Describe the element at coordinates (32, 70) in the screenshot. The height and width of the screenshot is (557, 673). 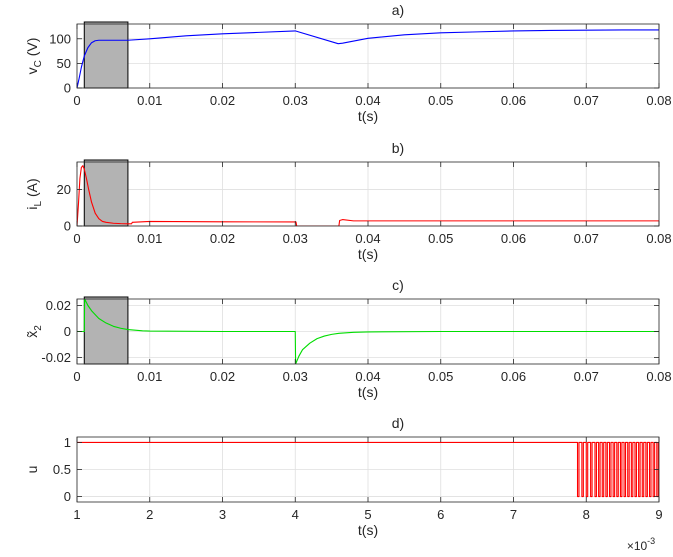
I see `y-axis-label-main: v` at that location.